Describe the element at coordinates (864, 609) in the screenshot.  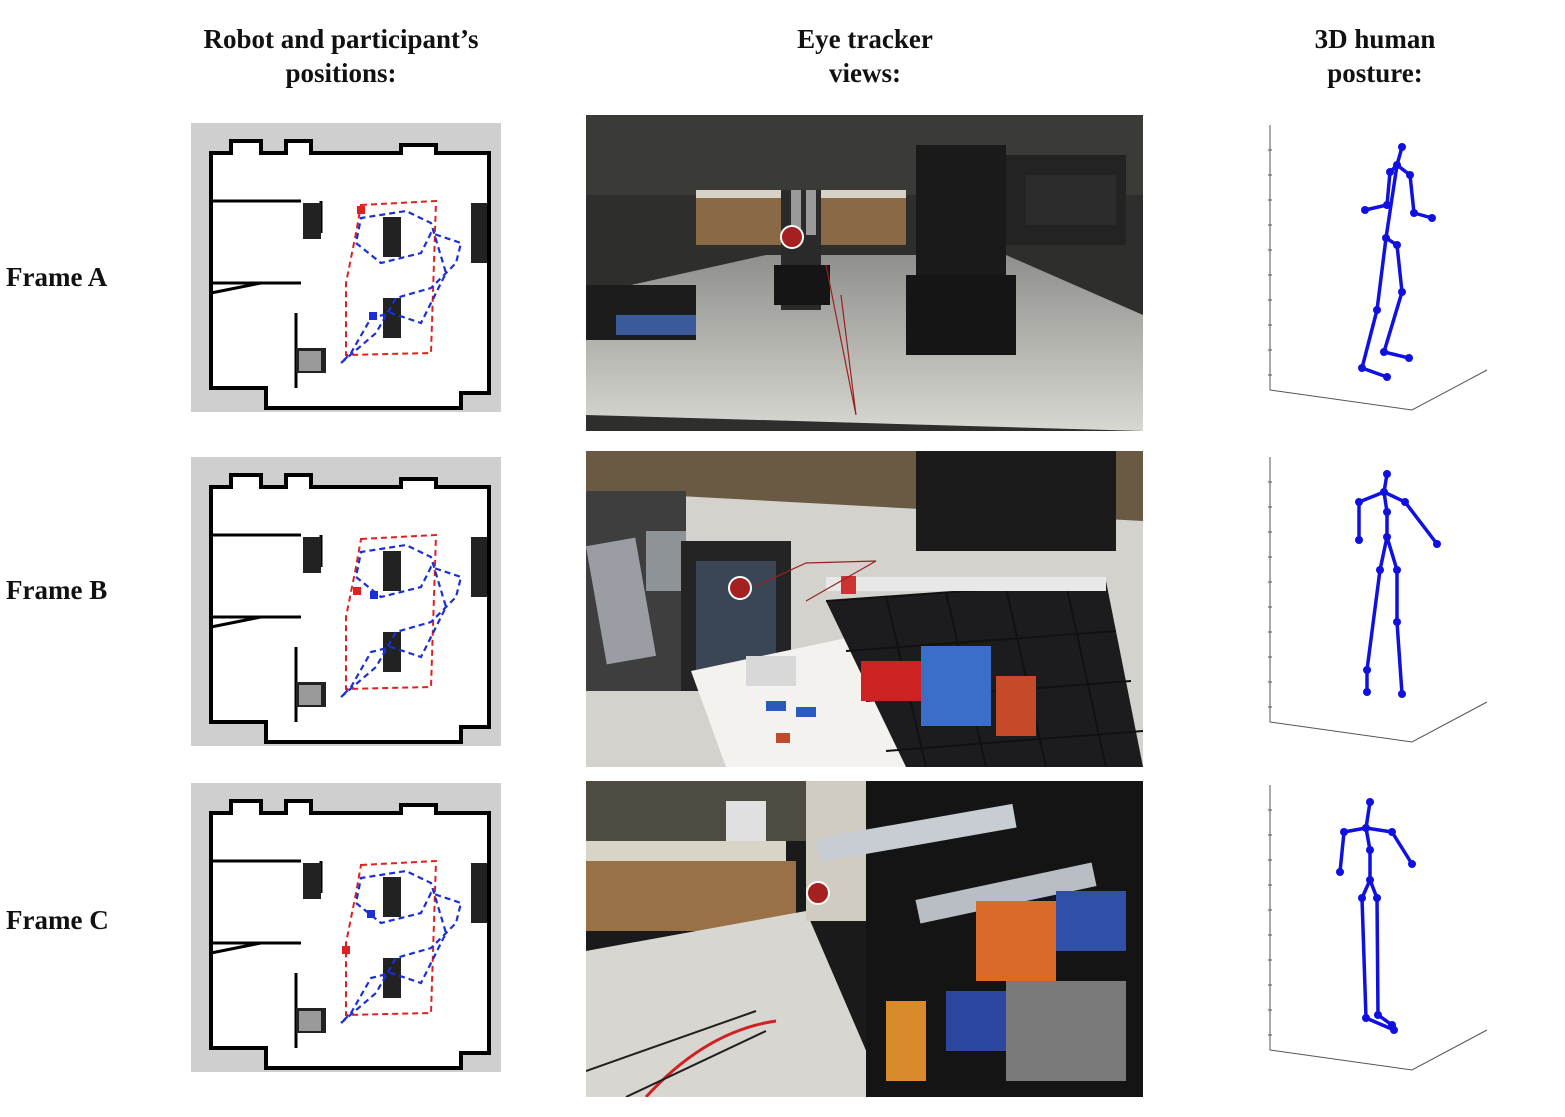
I see `eye-tracker-view-frame-b` at that location.